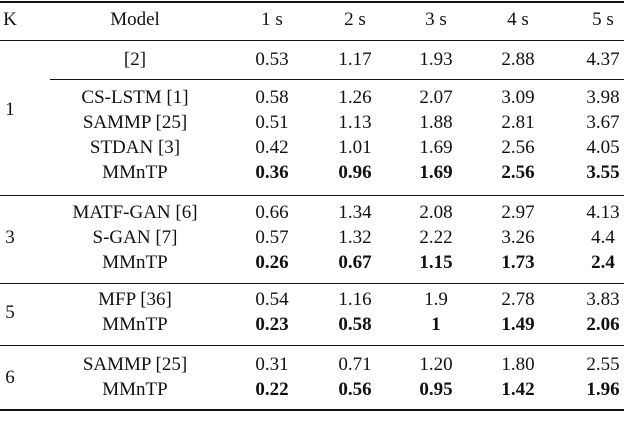  What do you see at coordinates (518, 262) in the screenshot?
I see `table-cell: 1.73` at bounding box center [518, 262].